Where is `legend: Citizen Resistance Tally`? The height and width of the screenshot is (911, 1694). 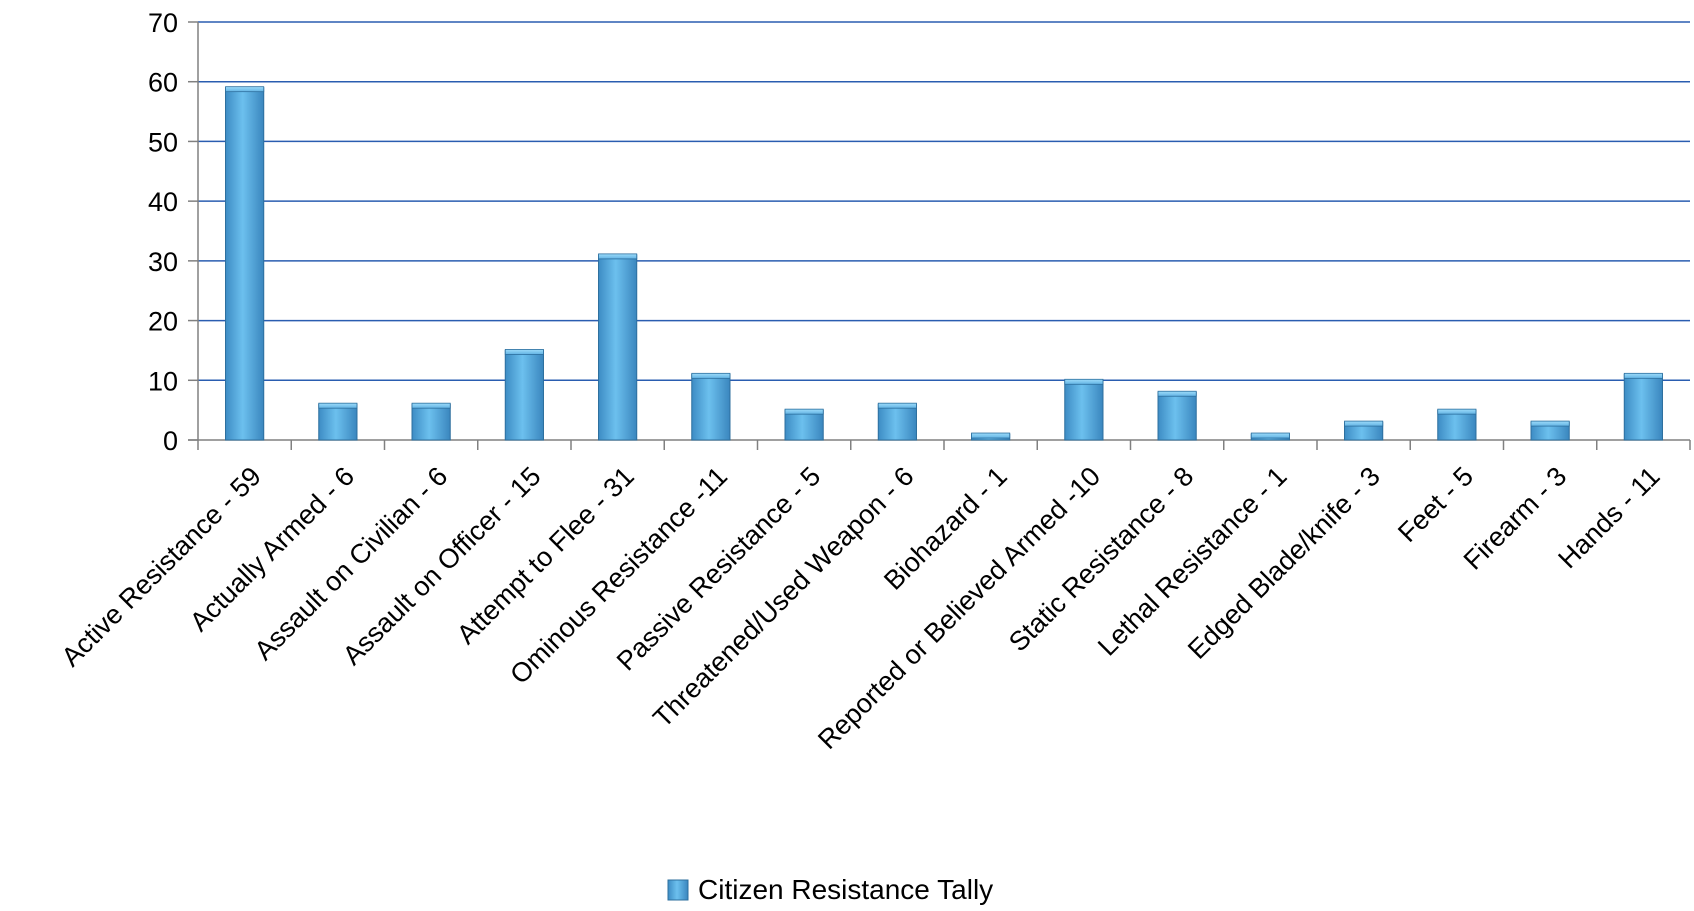
legend: Citizen Resistance Tally is located at coordinates (830, 889).